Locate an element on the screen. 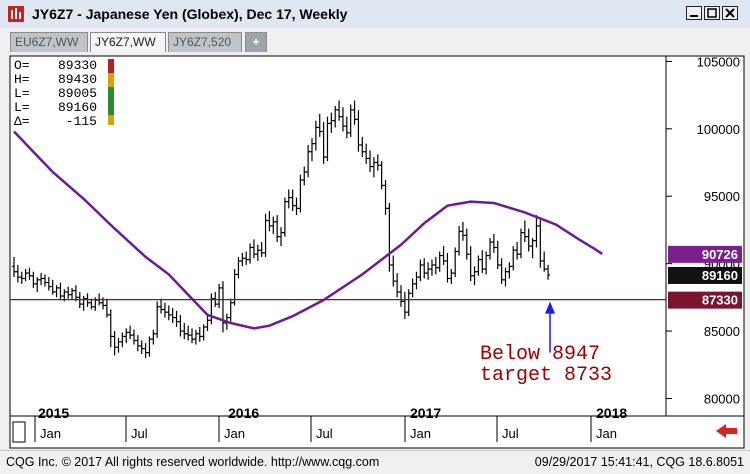 The image size is (750, 474). price-axis-panel is located at coordinates (705, 236).